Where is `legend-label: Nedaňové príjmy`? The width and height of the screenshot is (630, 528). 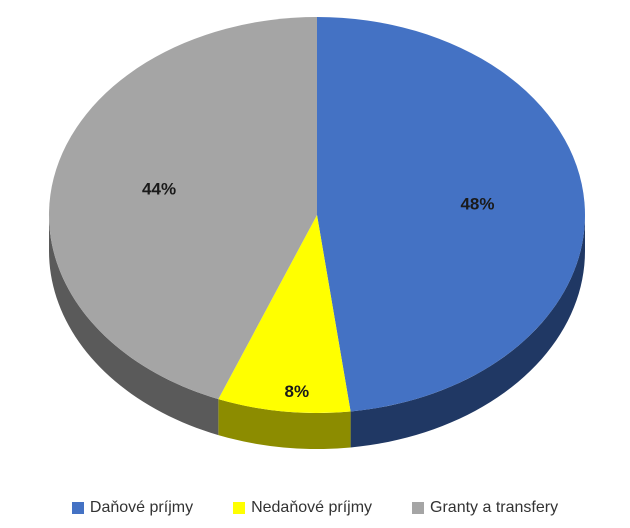 legend-label: Nedaňové príjmy is located at coordinates (312, 507).